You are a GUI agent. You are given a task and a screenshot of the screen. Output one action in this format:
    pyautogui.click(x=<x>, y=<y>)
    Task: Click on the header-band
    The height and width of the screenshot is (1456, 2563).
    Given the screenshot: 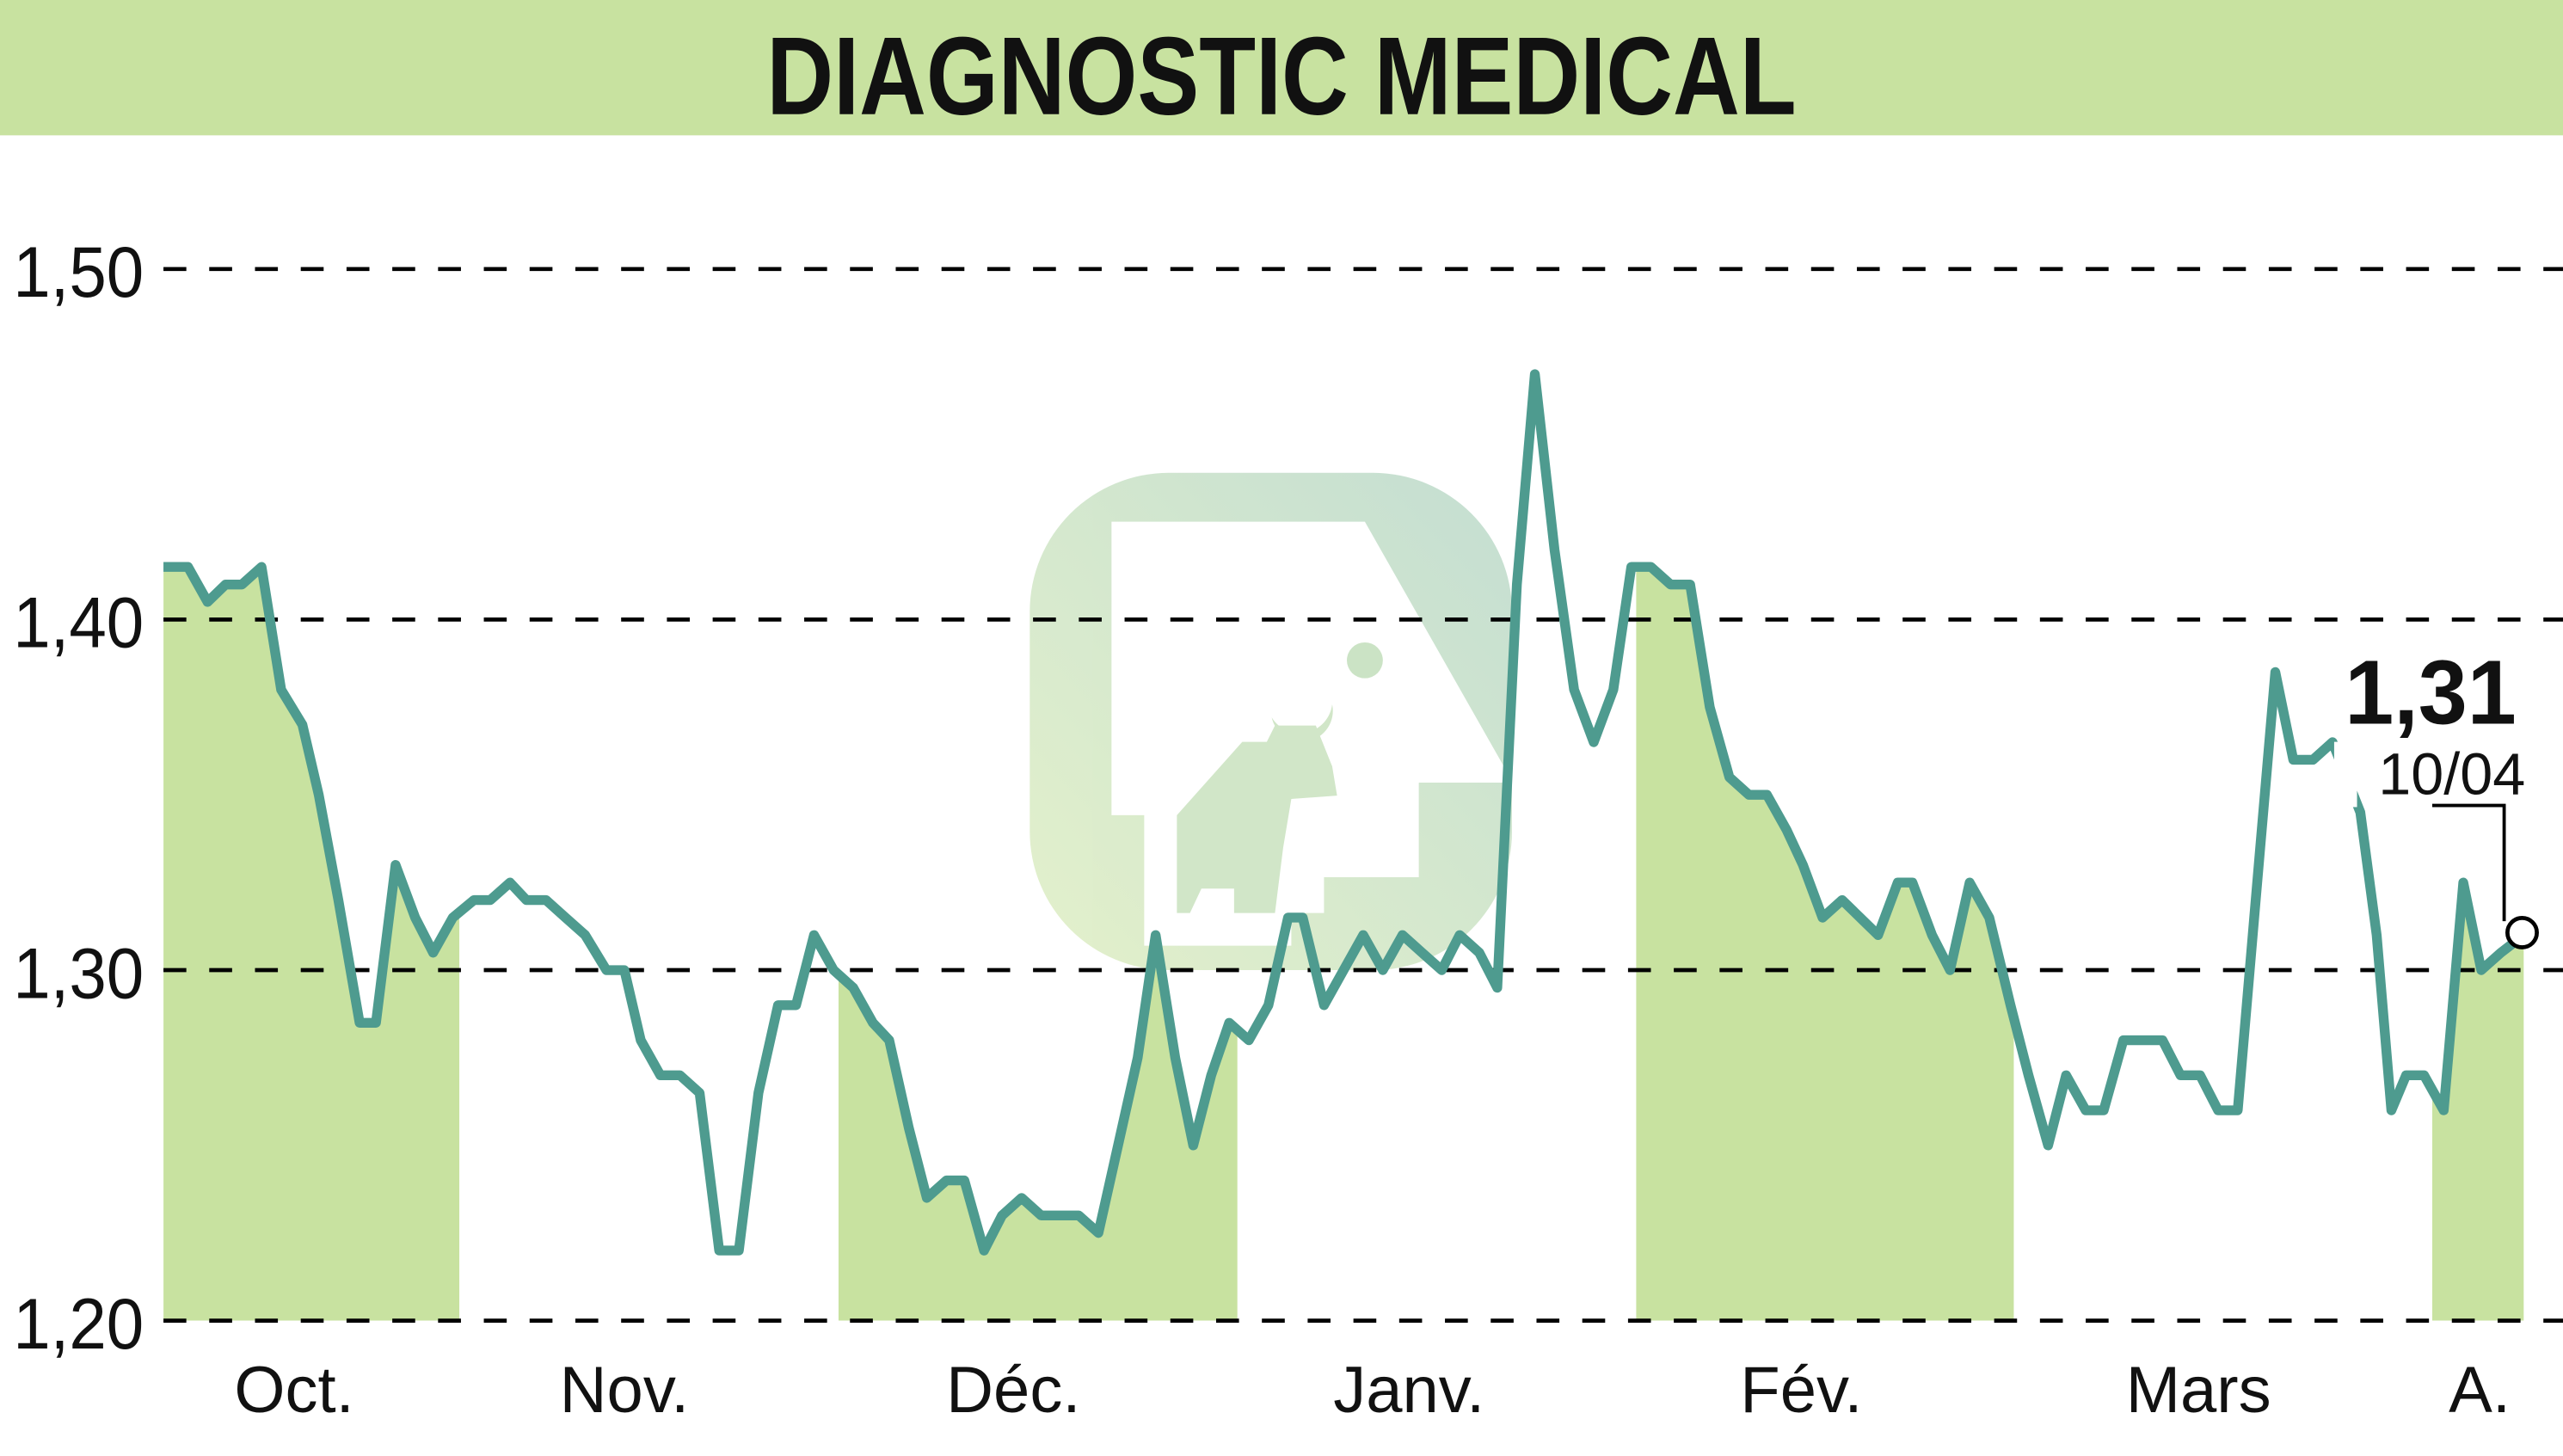 What is the action you would take?
    pyautogui.click(x=1281, y=68)
    